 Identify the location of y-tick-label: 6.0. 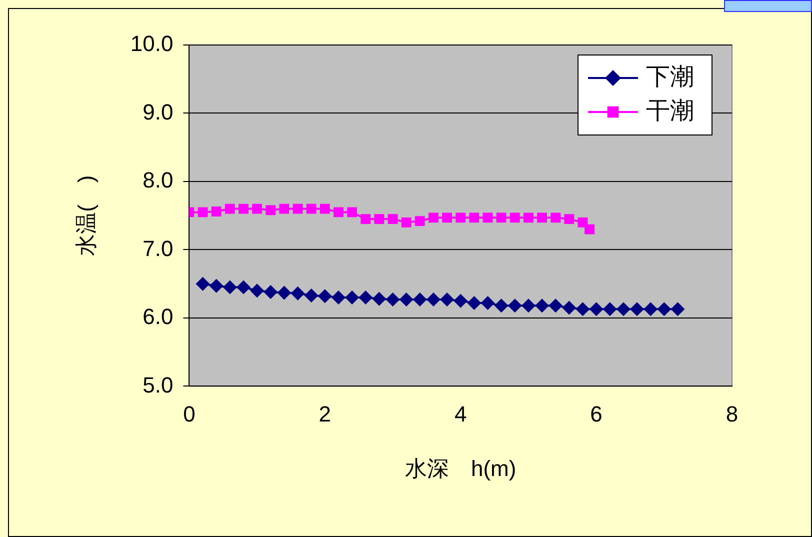
(158, 317).